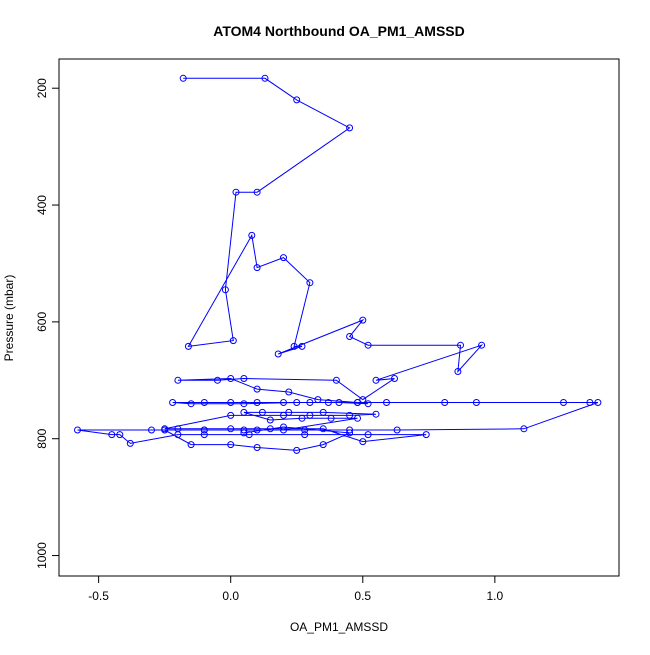  What do you see at coordinates (339, 31) in the screenshot?
I see `chart-title: ATOM4 Northbound OA_PM1_AMSSD` at bounding box center [339, 31].